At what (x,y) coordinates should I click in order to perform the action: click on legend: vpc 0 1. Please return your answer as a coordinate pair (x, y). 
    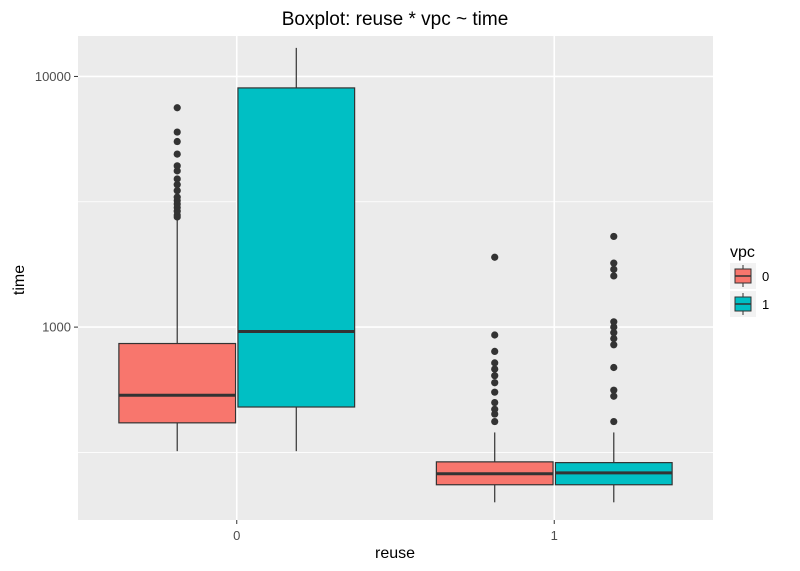
    Looking at the image, I should click on (749, 280).